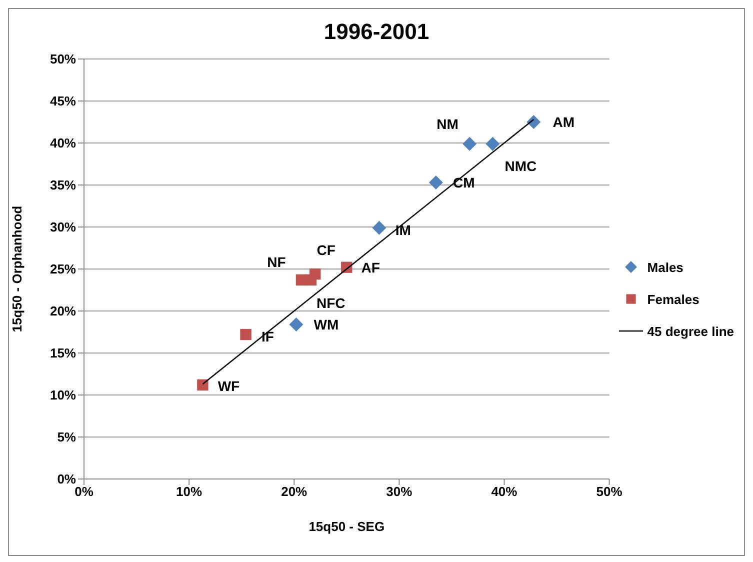 Image resolution: width=753 pixels, height=562 pixels. Describe the element at coordinates (63, 269) in the screenshot. I see `y-tick-label: 25%` at that location.